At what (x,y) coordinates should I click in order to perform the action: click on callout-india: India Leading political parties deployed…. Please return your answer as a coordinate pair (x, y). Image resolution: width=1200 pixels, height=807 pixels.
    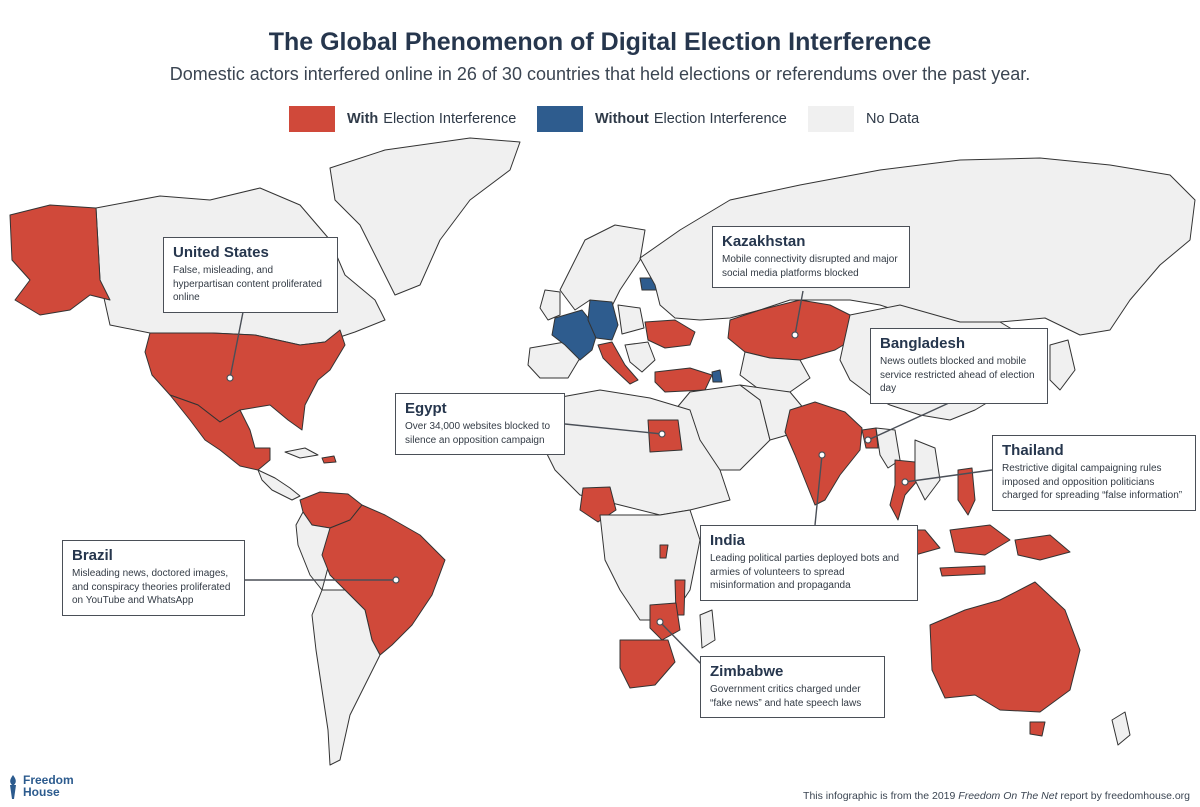
    Looking at the image, I should click on (809, 563).